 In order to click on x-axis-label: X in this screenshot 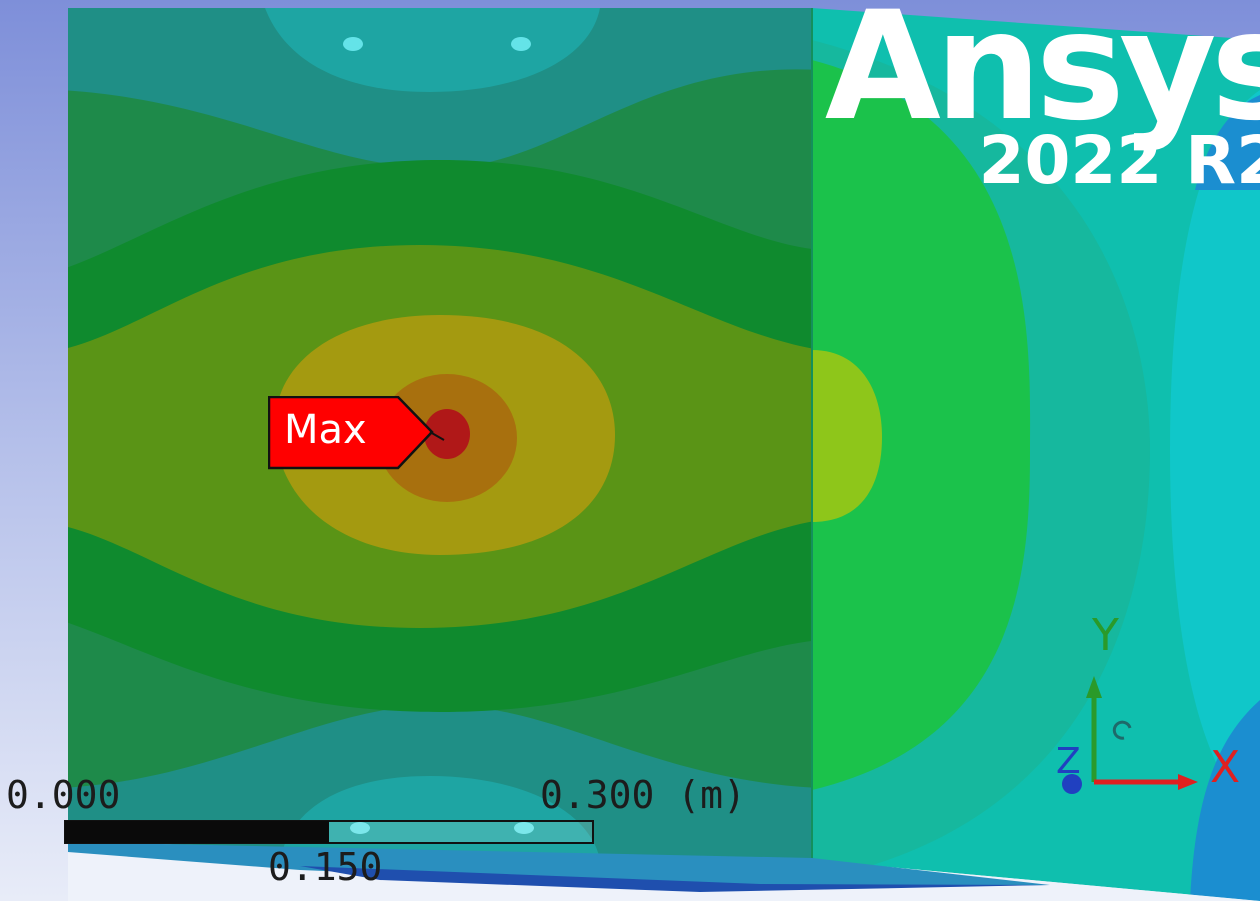, I will do `click(1225, 767)`.